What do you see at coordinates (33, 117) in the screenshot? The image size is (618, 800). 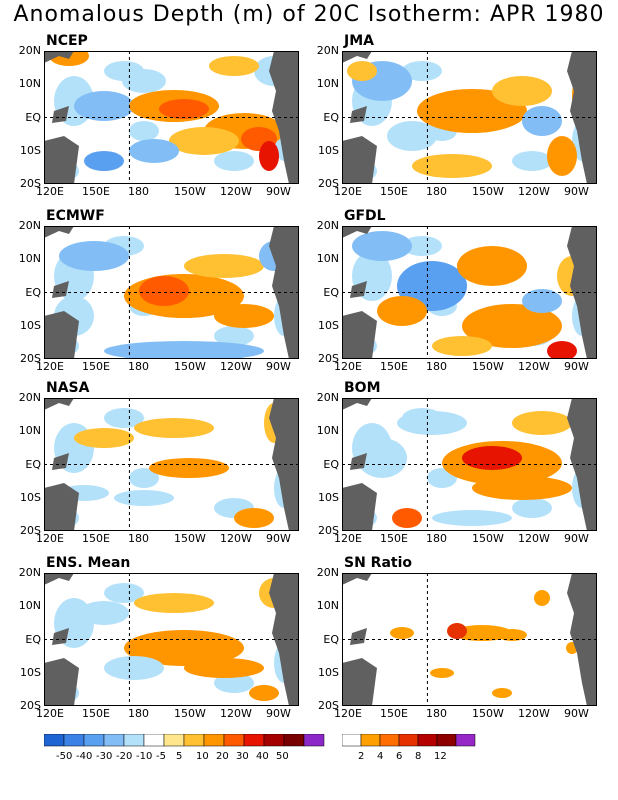 I see `lat-tick-label: EQ` at bounding box center [33, 117].